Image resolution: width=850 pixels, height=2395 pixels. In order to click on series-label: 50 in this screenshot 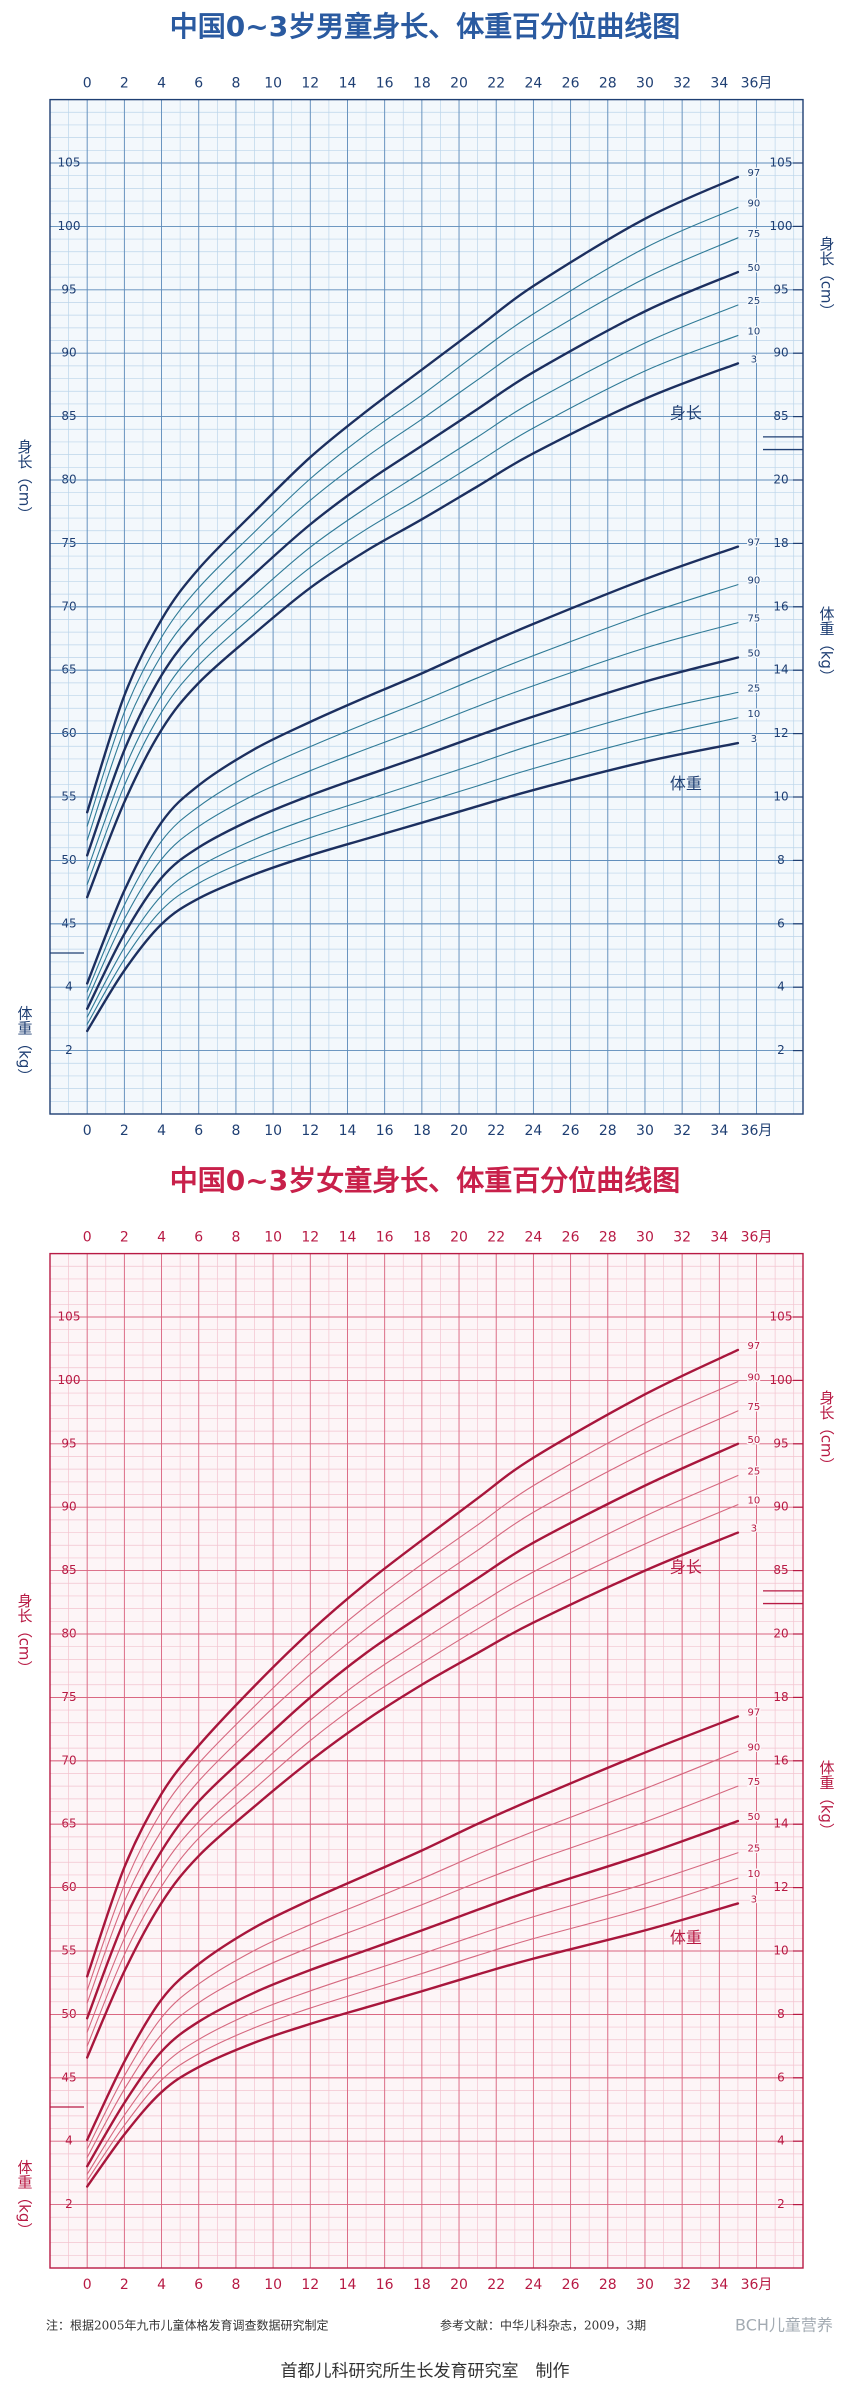, I will do `click(754, 1817)`.